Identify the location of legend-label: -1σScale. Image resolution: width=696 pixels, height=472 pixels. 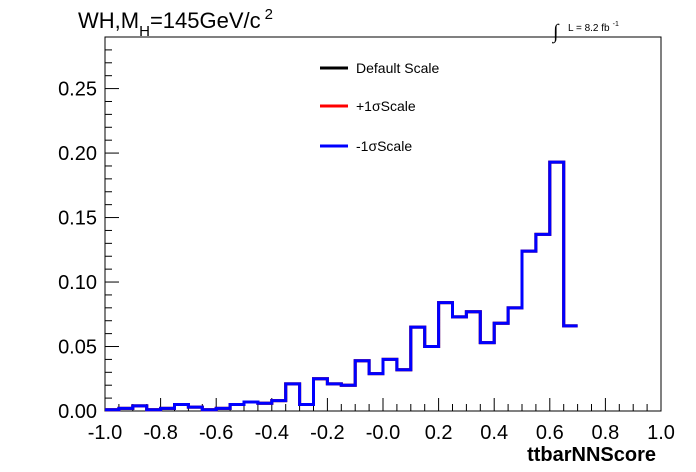
(384, 146).